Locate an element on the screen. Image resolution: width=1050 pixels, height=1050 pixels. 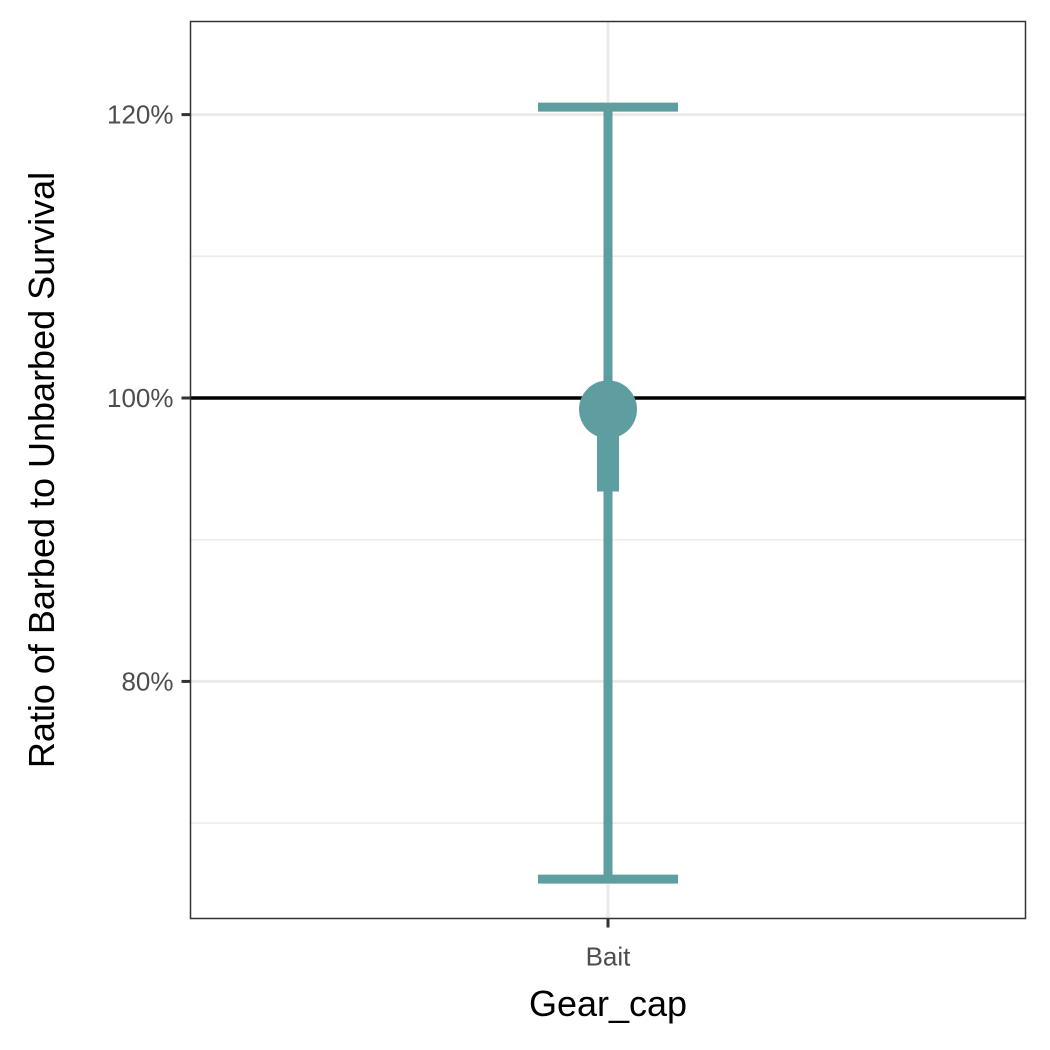
point-estimate is located at coordinates (608, 409).